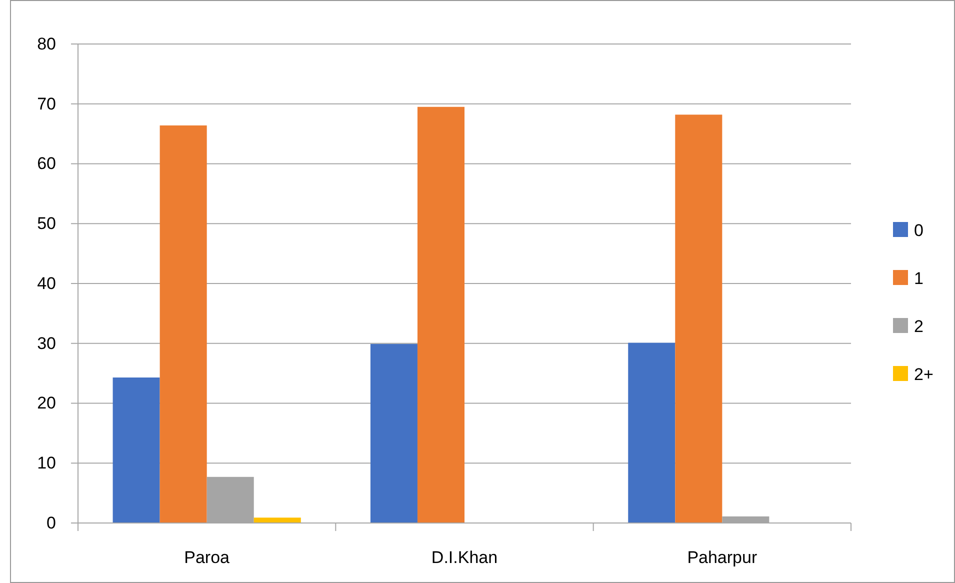 The height and width of the screenshot is (583, 955). I want to click on y-tick-label: 0, so click(51, 522).